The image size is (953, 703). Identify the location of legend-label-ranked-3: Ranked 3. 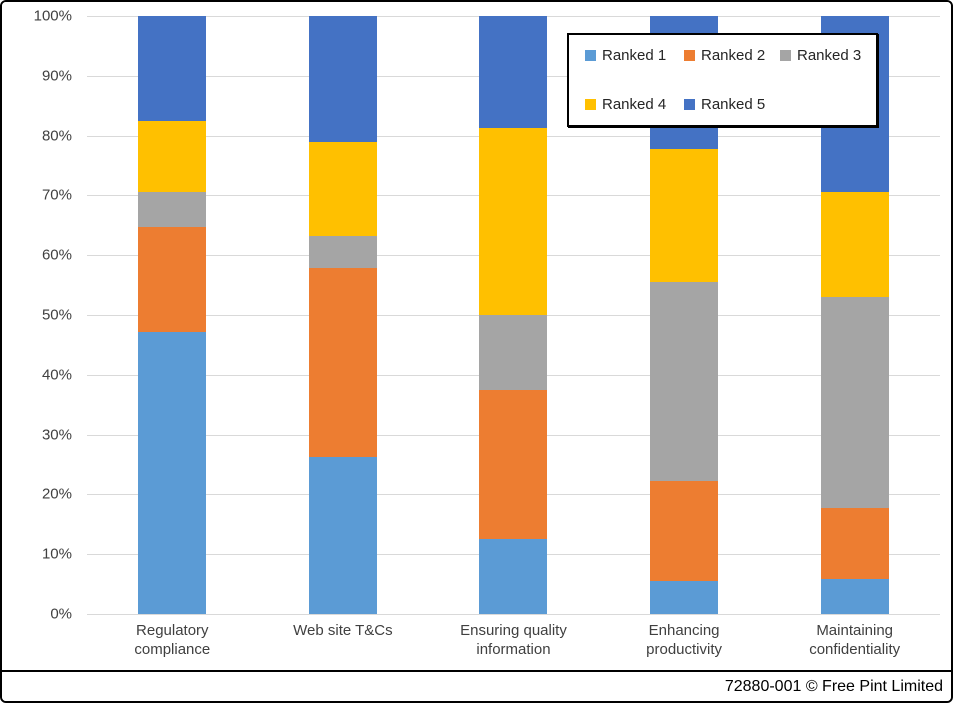
(829, 55).